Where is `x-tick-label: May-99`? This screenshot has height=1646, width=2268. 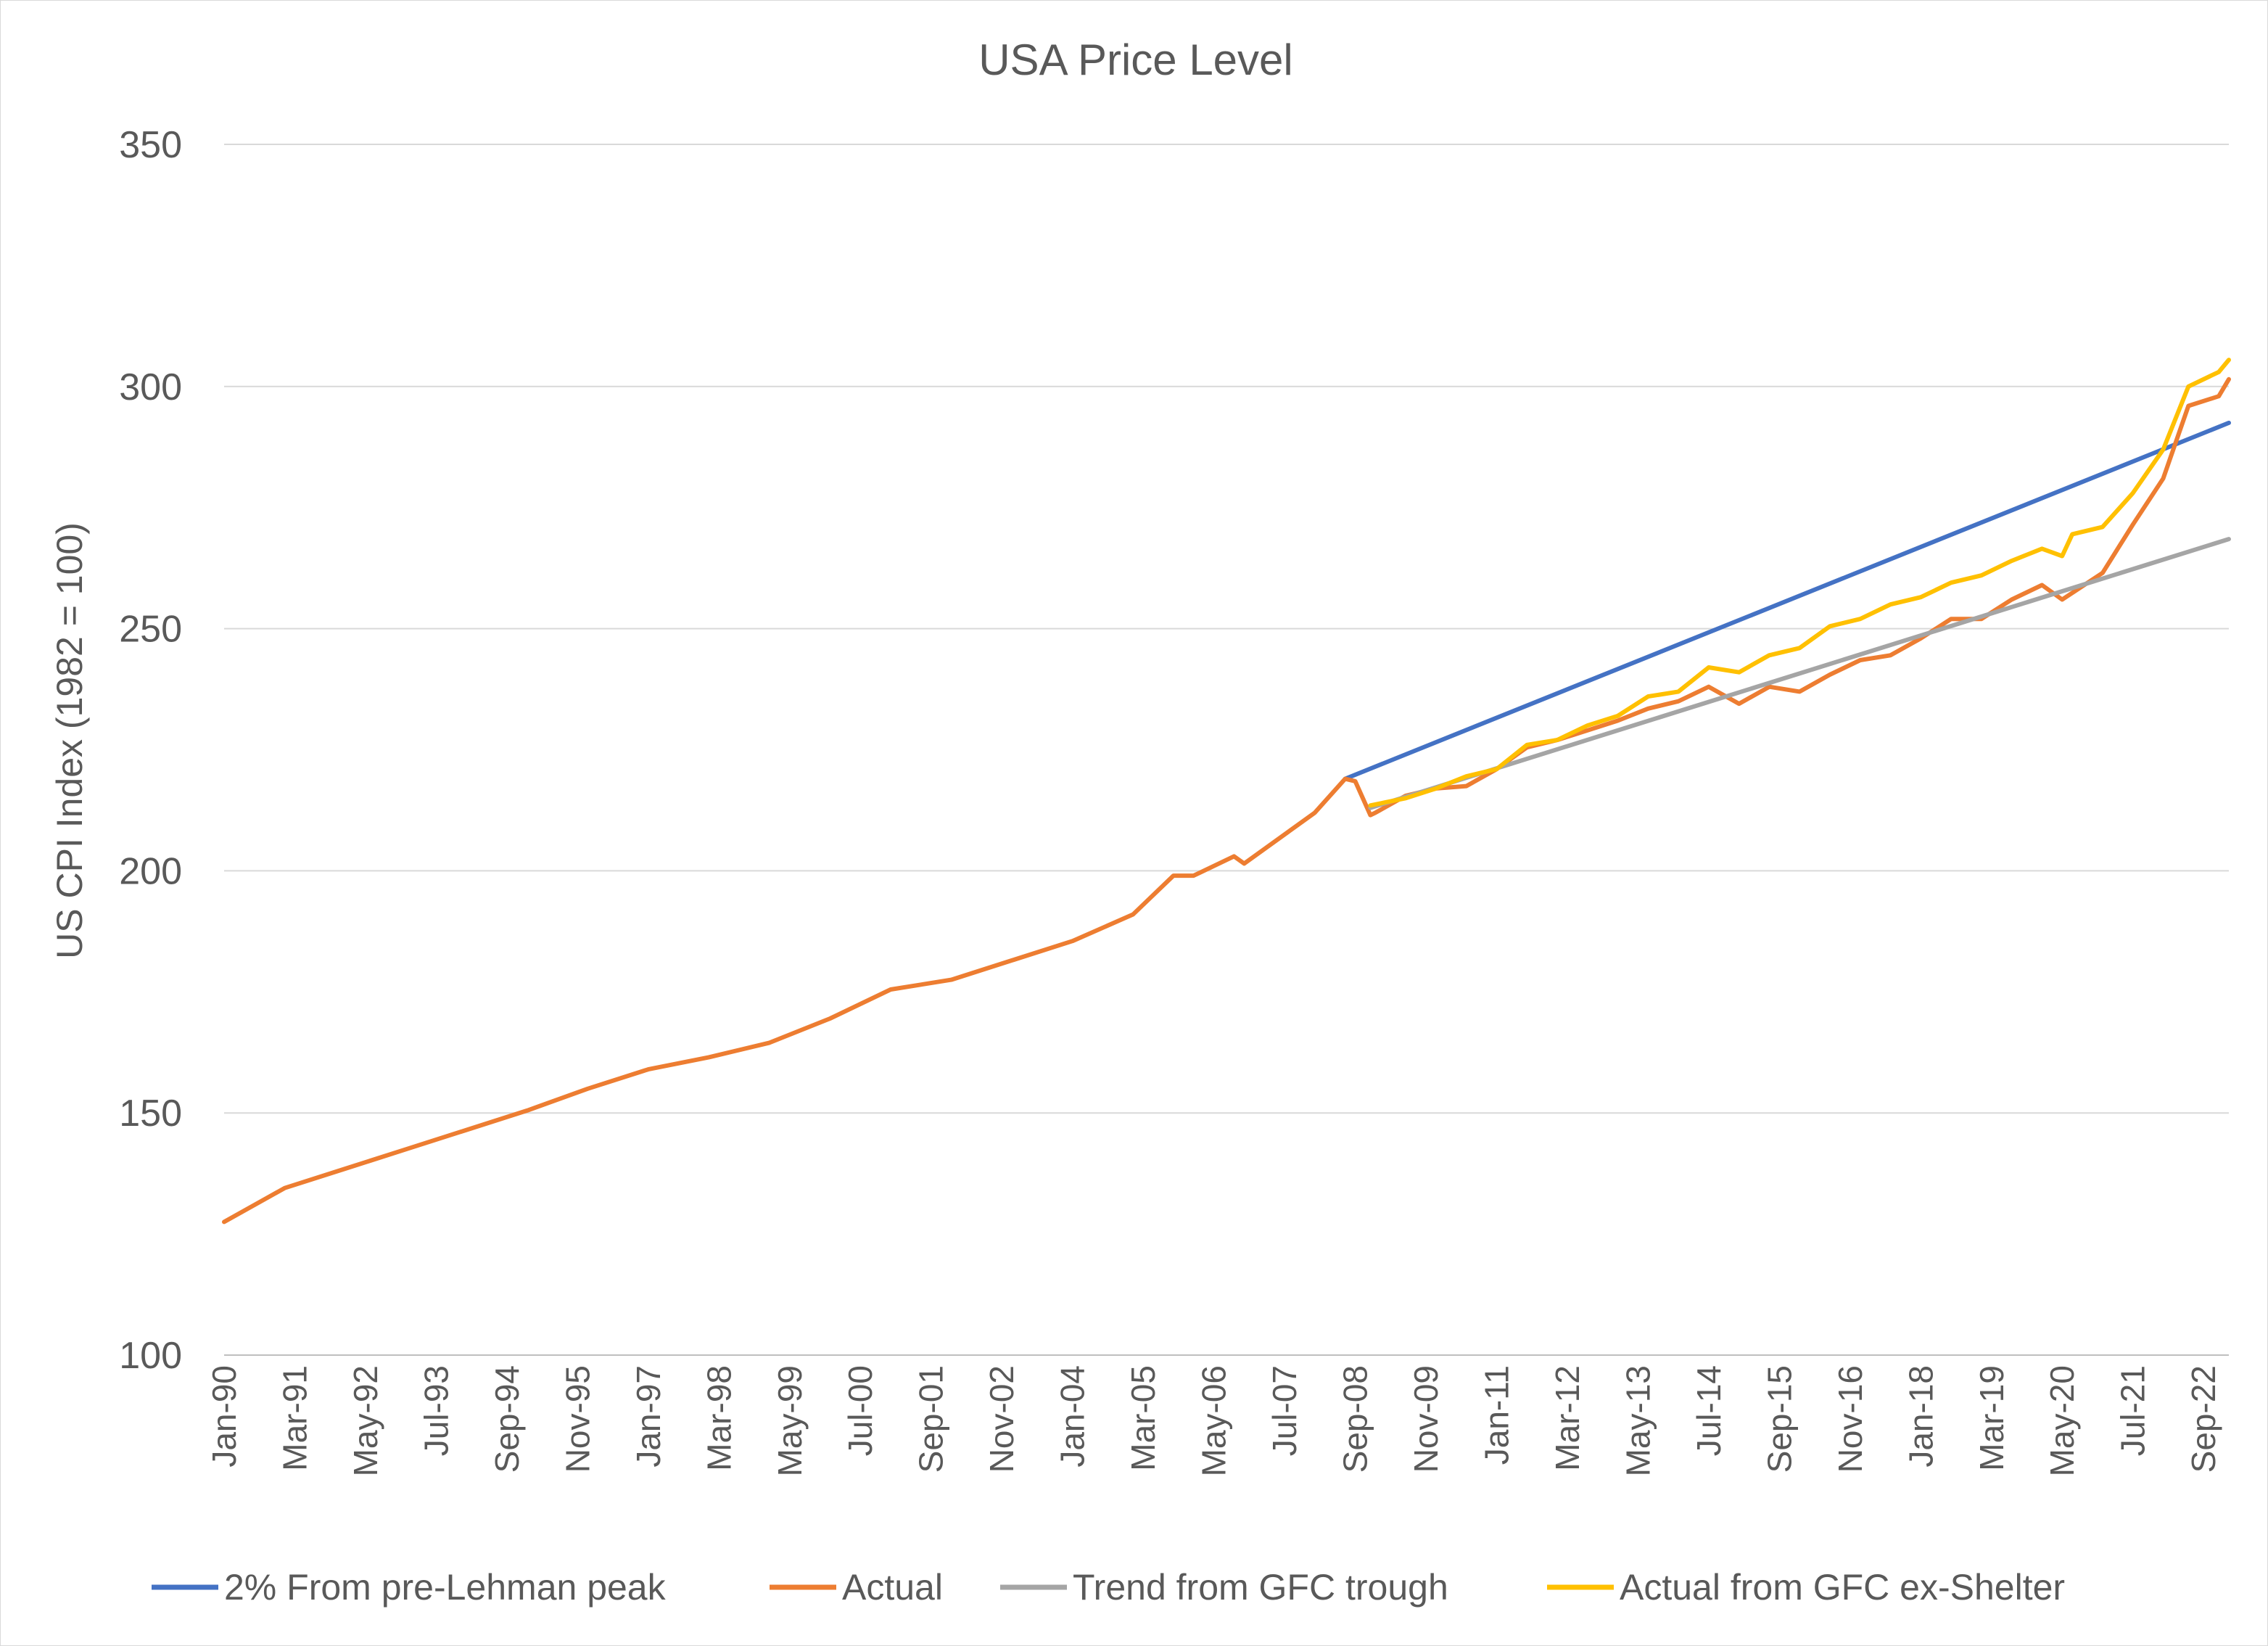
x-tick-label: May-99 is located at coordinates (790, 1420).